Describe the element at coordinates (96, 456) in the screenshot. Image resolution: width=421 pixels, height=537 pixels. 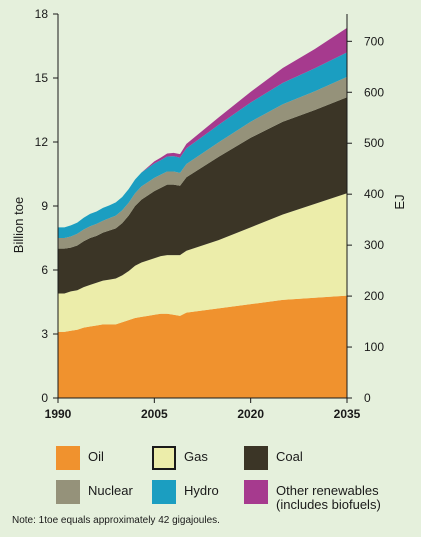
I see `legend-label: Oil` at that location.